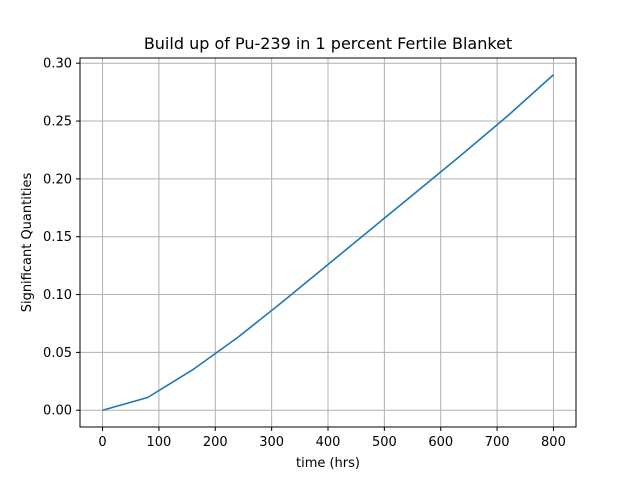 The height and width of the screenshot is (480, 640). Describe the element at coordinates (57, 353) in the screenshot. I see `y-tick-label: 0.05` at that location.